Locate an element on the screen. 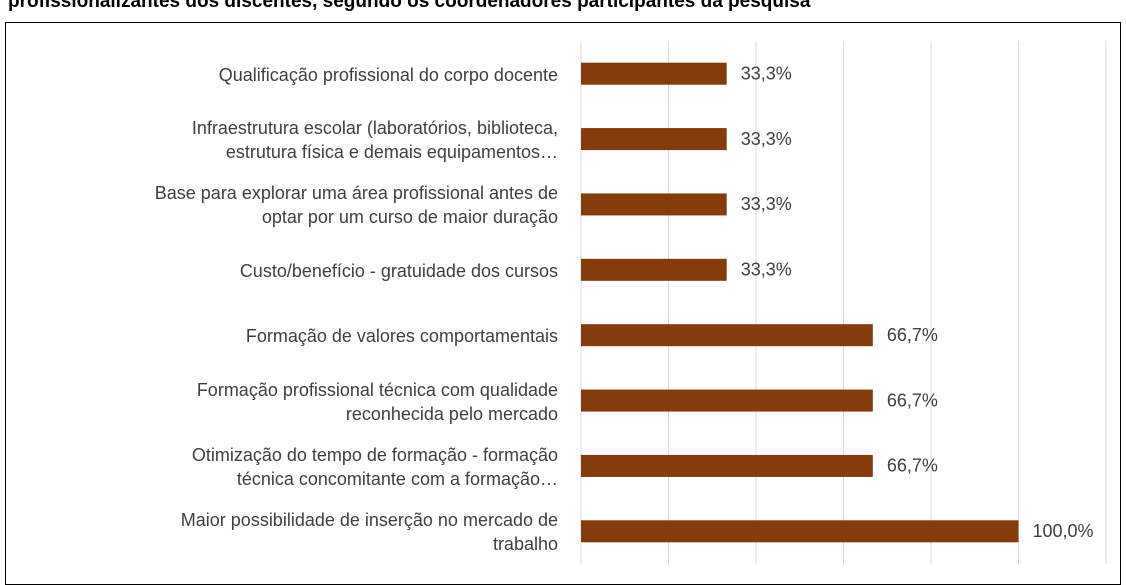 This screenshot has height=585, width=1126. value-label: 100,0% is located at coordinates (1063, 531).